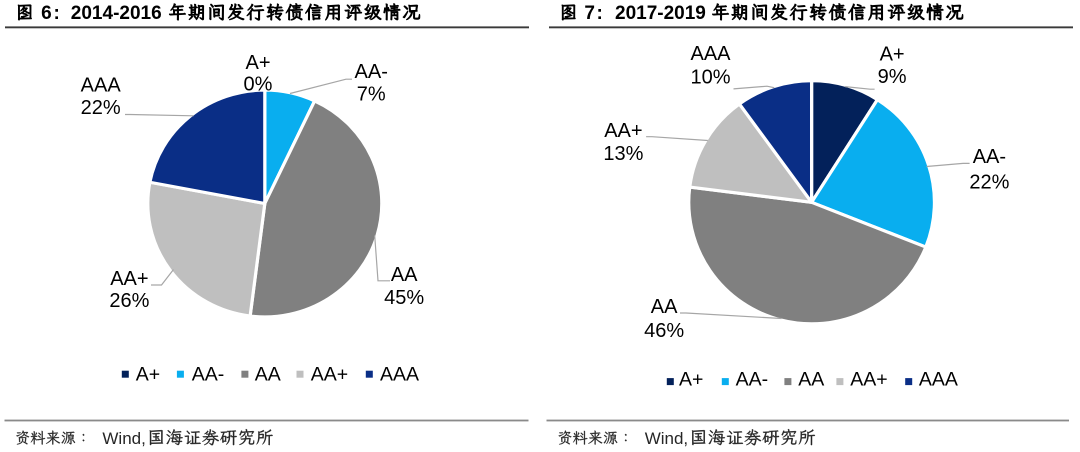  Describe the element at coordinates (589, 13) in the screenshot. I see `svg-text: 7` at that location.